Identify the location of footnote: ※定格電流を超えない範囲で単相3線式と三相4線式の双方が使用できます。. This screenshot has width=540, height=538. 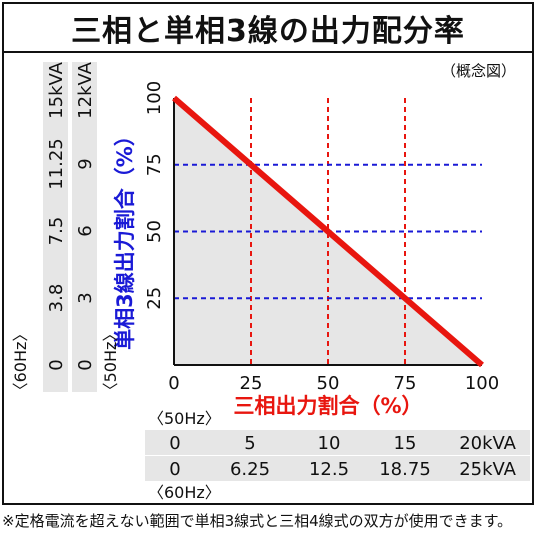
(257, 521).